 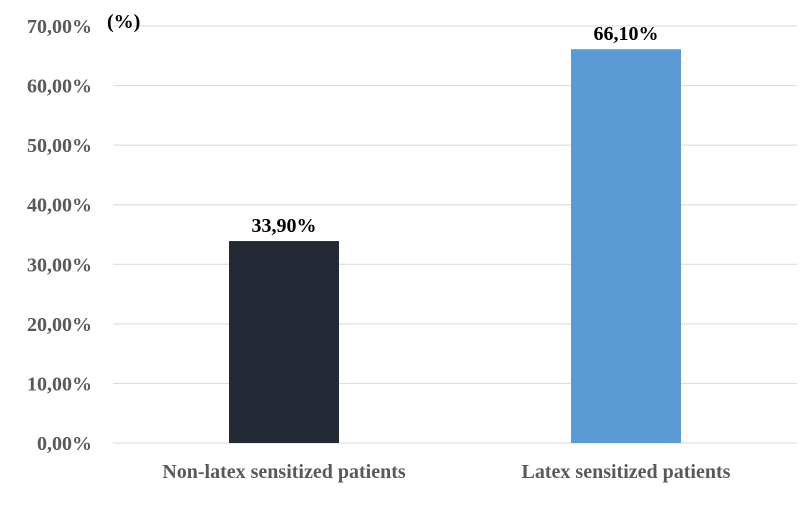 What do you see at coordinates (59, 384) in the screenshot?
I see `y-tick-label: 10,00%` at bounding box center [59, 384].